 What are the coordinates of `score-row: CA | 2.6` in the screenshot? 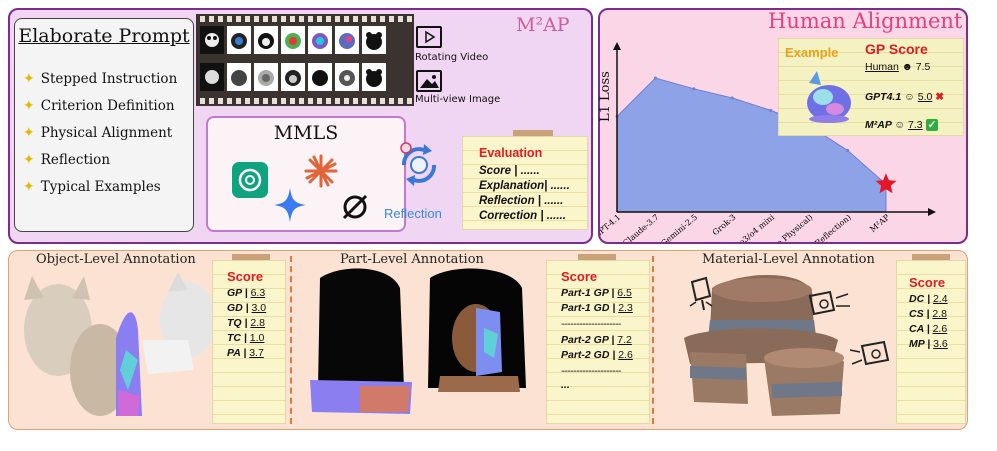 It's located at (928, 329).